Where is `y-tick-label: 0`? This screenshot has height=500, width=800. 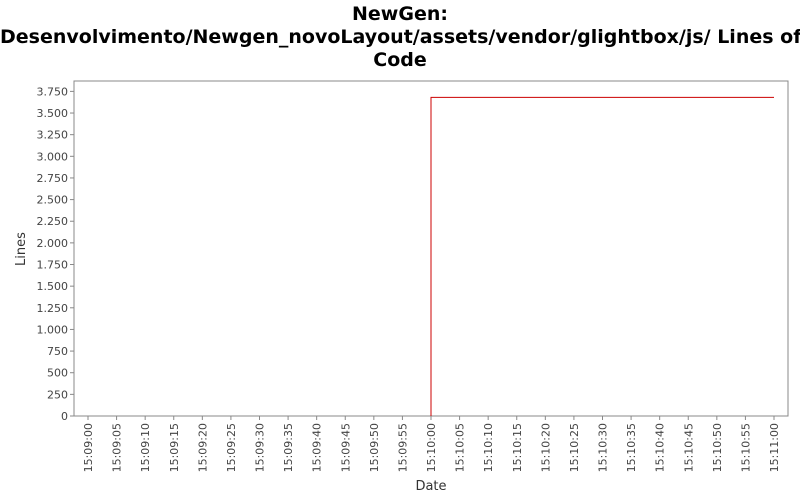
y-tick-label: 0 is located at coordinates (64, 416).